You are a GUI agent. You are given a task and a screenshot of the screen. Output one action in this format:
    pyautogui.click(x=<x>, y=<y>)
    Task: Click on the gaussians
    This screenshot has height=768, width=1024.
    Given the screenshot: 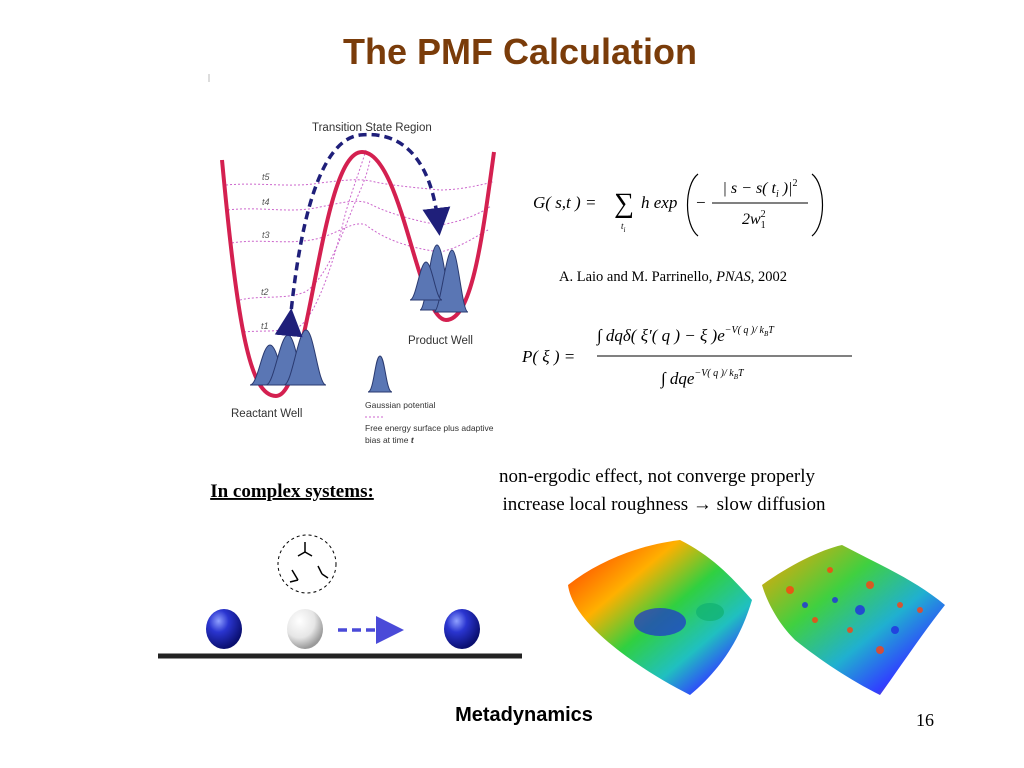 What is the action you would take?
    pyautogui.click(x=359, y=318)
    